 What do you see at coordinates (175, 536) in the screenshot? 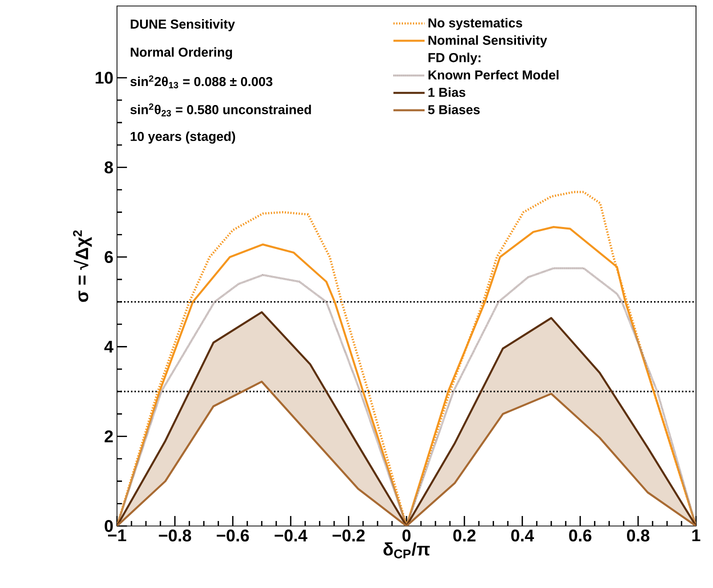
I see `x-tick-label: −0.8` at bounding box center [175, 536].